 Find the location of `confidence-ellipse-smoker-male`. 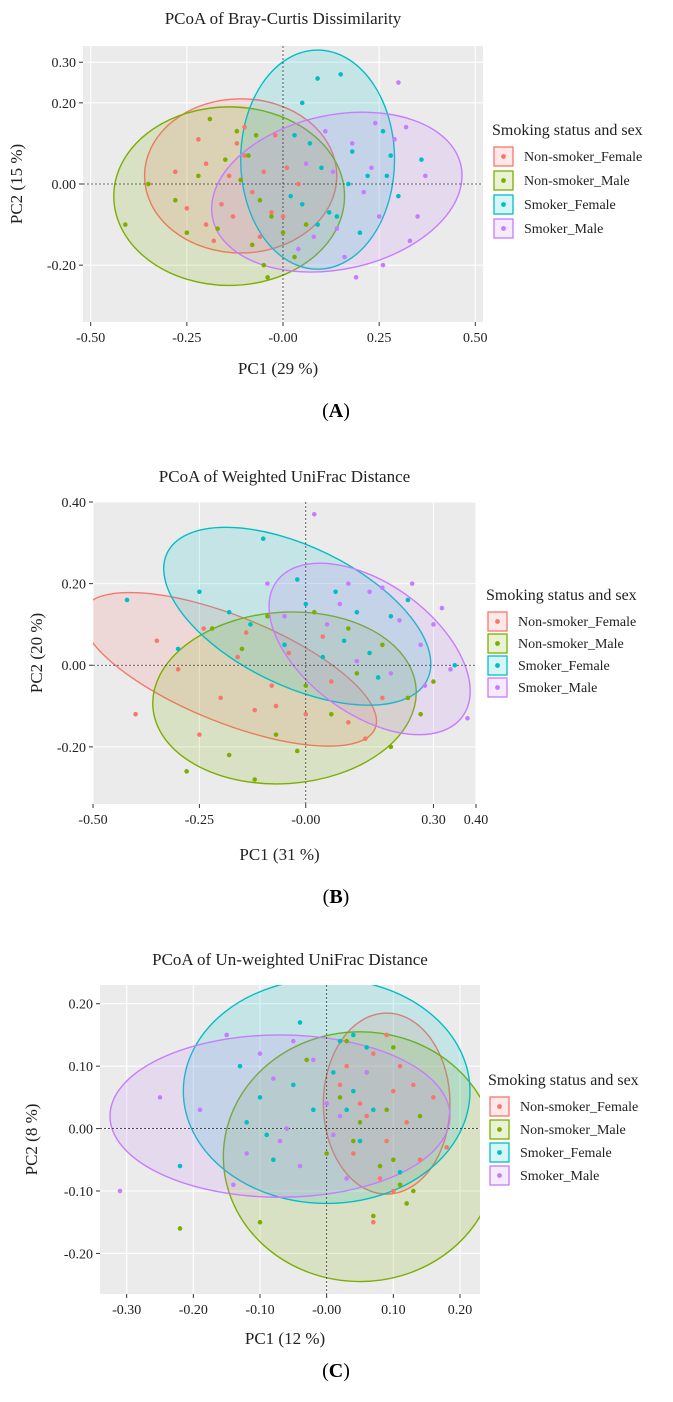

confidence-ellipse-smoker-male is located at coordinates (336, 192).